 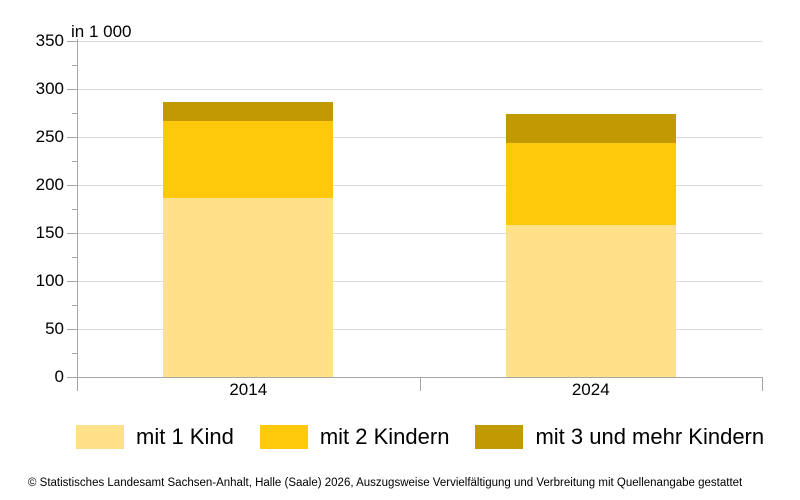 What do you see at coordinates (185, 436) in the screenshot?
I see `legend-label: mit 1 Kind` at bounding box center [185, 436].